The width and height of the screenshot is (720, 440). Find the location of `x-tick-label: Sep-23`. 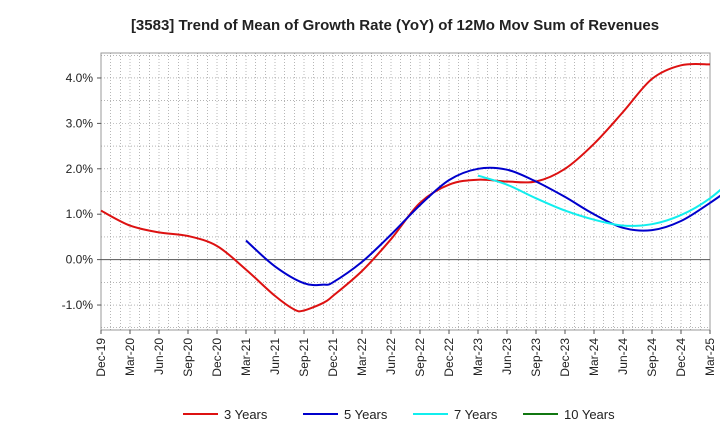

x-tick-label: Sep-23 is located at coordinates (536, 357).